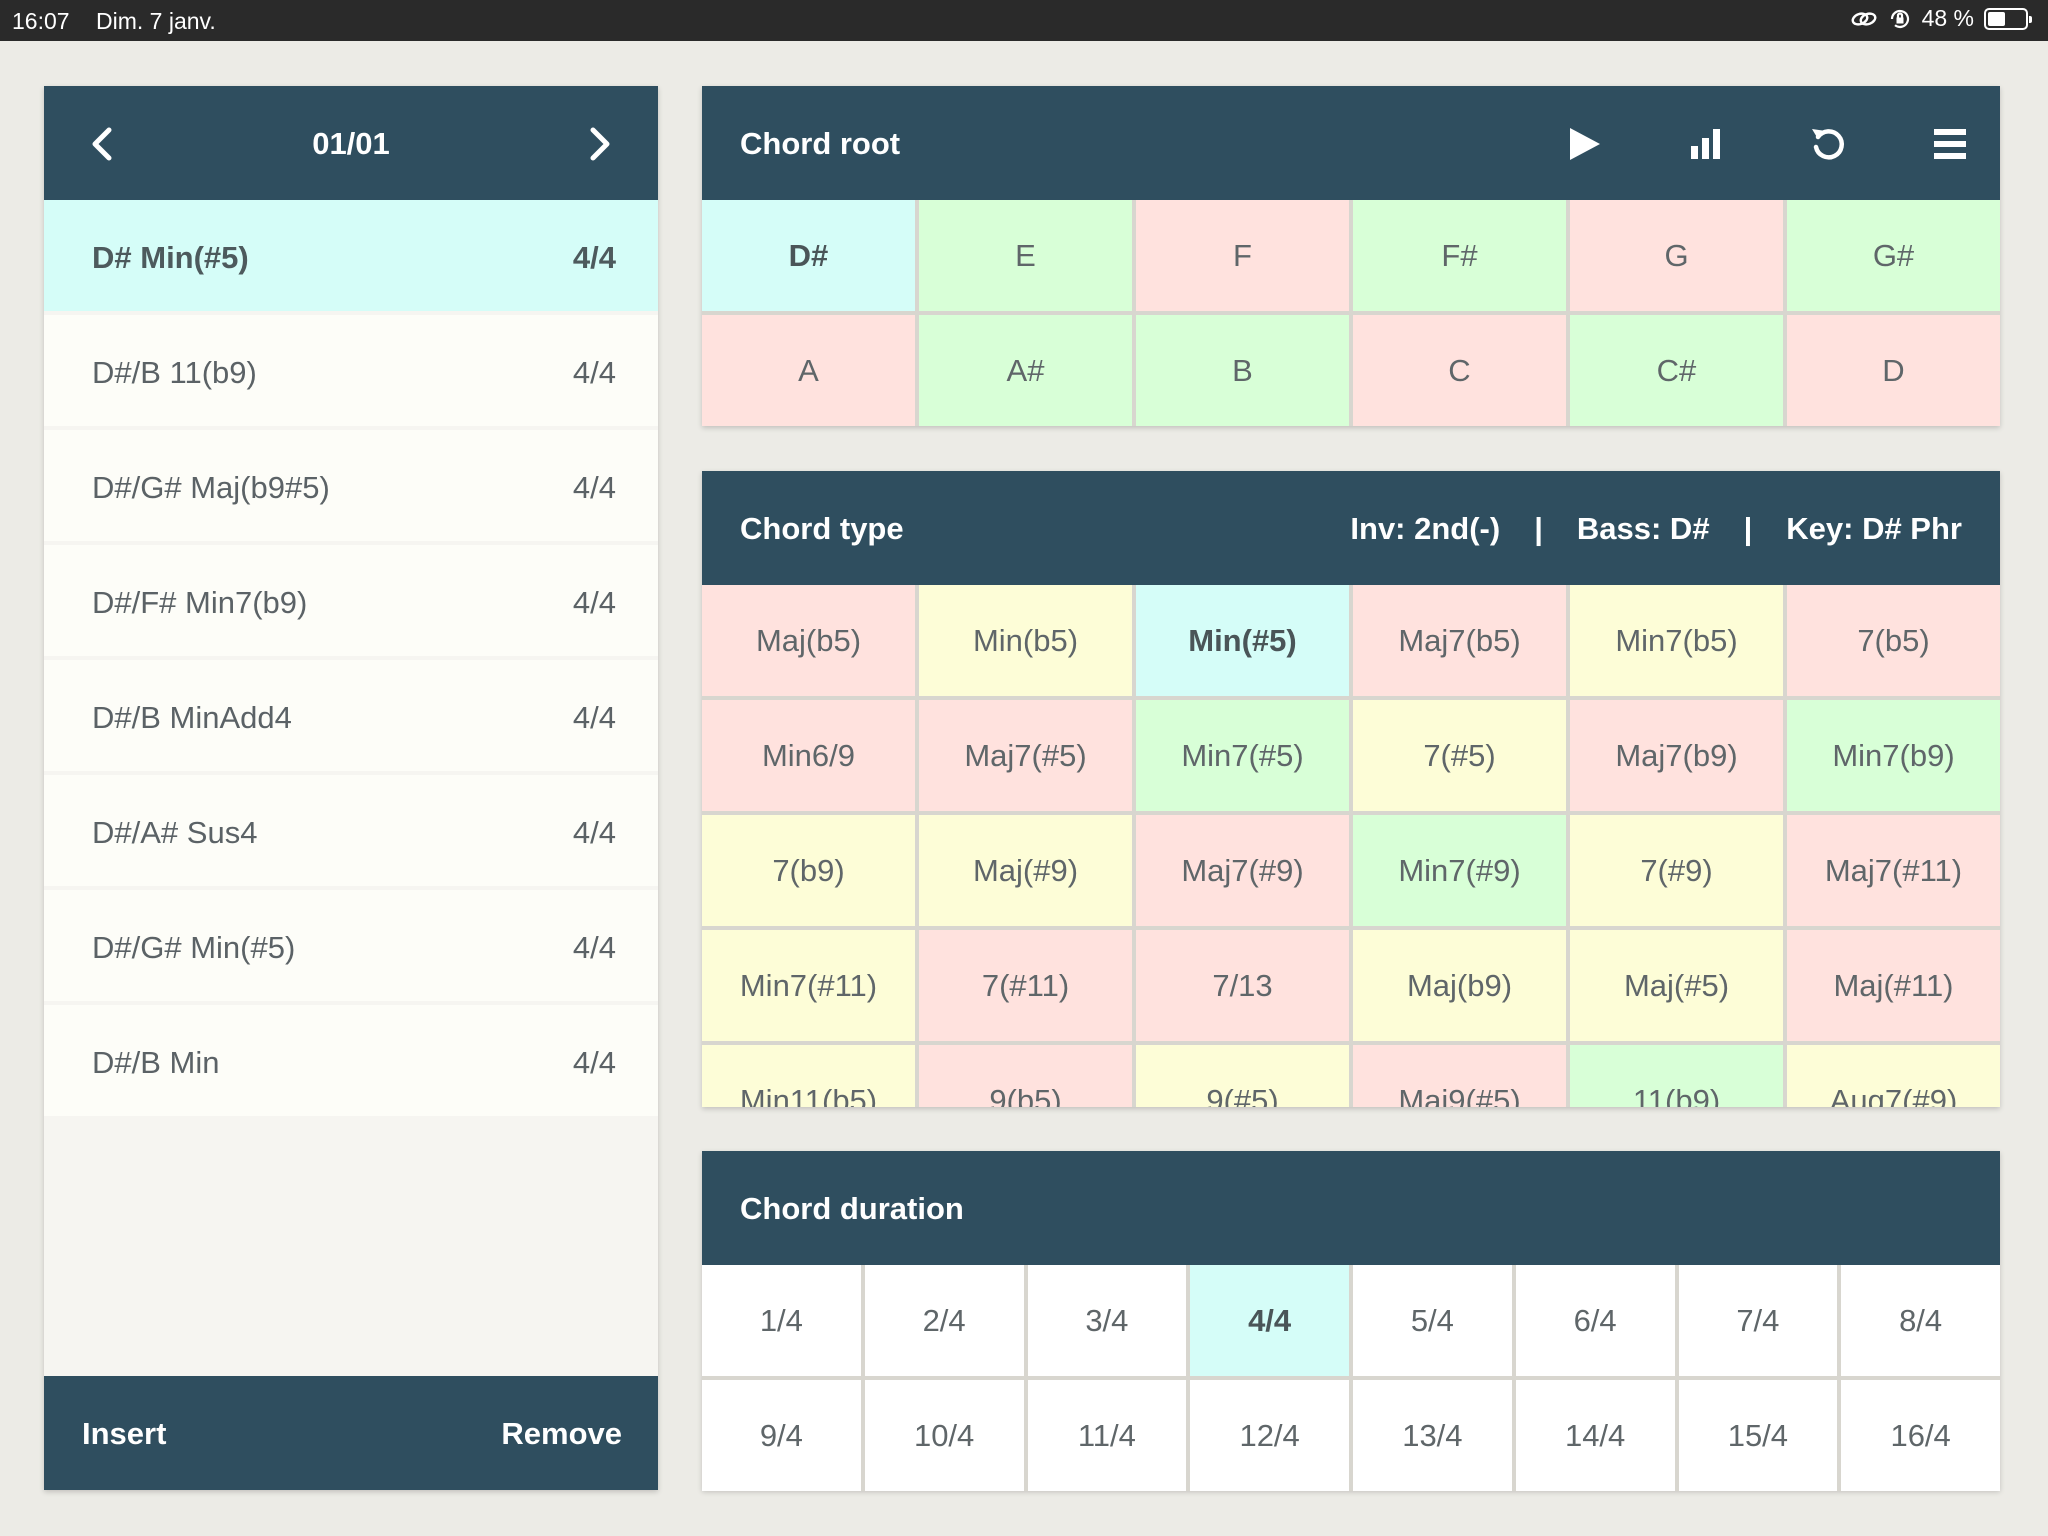  I want to click on chord-type-button: Min(b5), so click(1025, 640).